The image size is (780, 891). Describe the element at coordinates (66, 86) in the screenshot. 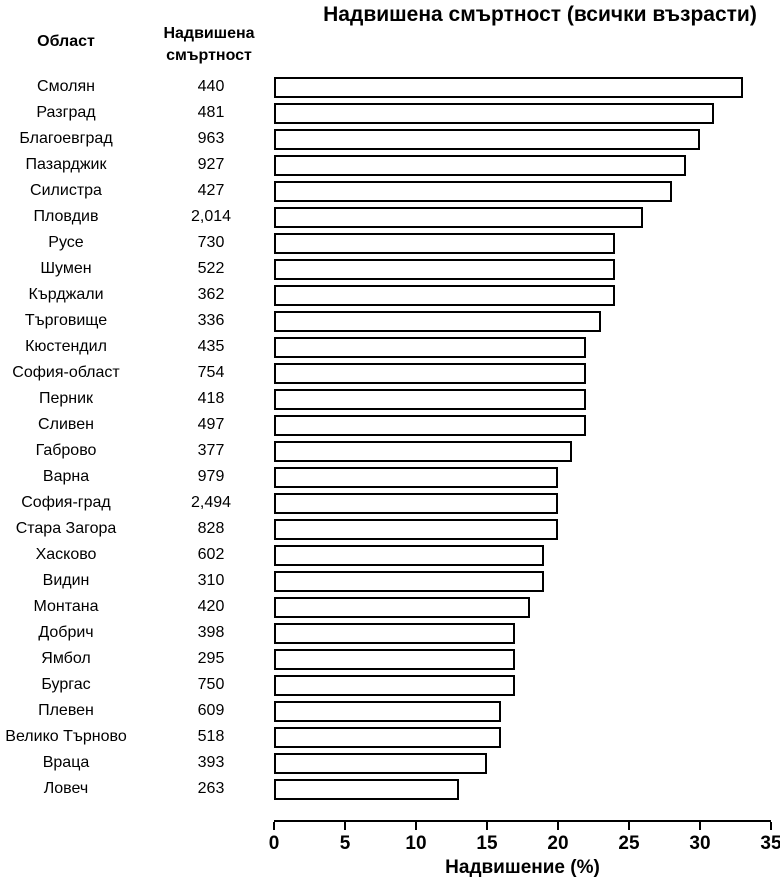

I see `region-label: Смолян` at that location.